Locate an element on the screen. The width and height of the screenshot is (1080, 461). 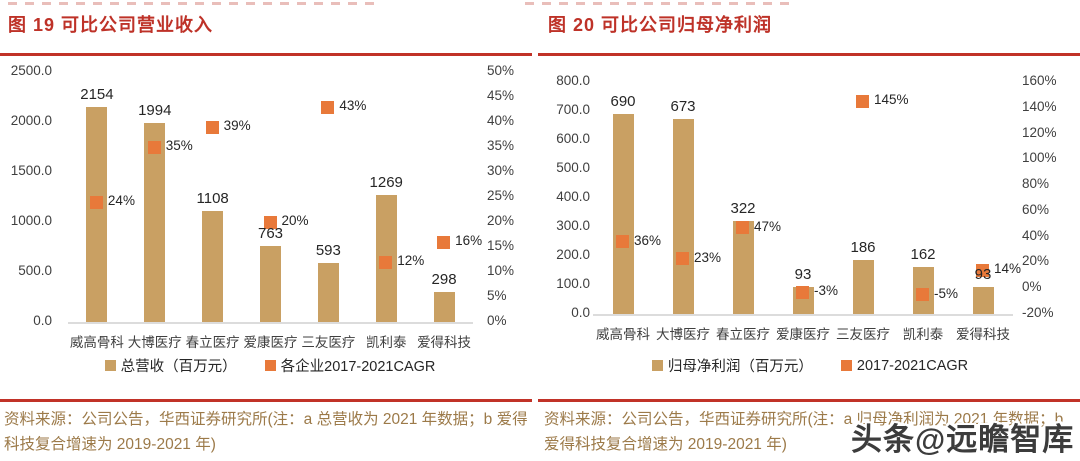
bar-value-label: 2154 is located at coordinates (97, 94).